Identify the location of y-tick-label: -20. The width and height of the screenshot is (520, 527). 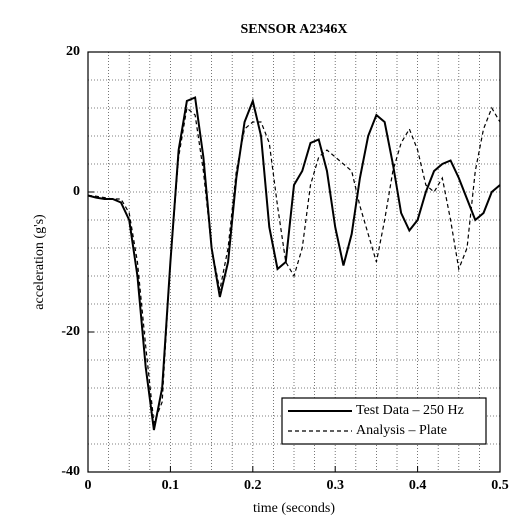
(70, 331).